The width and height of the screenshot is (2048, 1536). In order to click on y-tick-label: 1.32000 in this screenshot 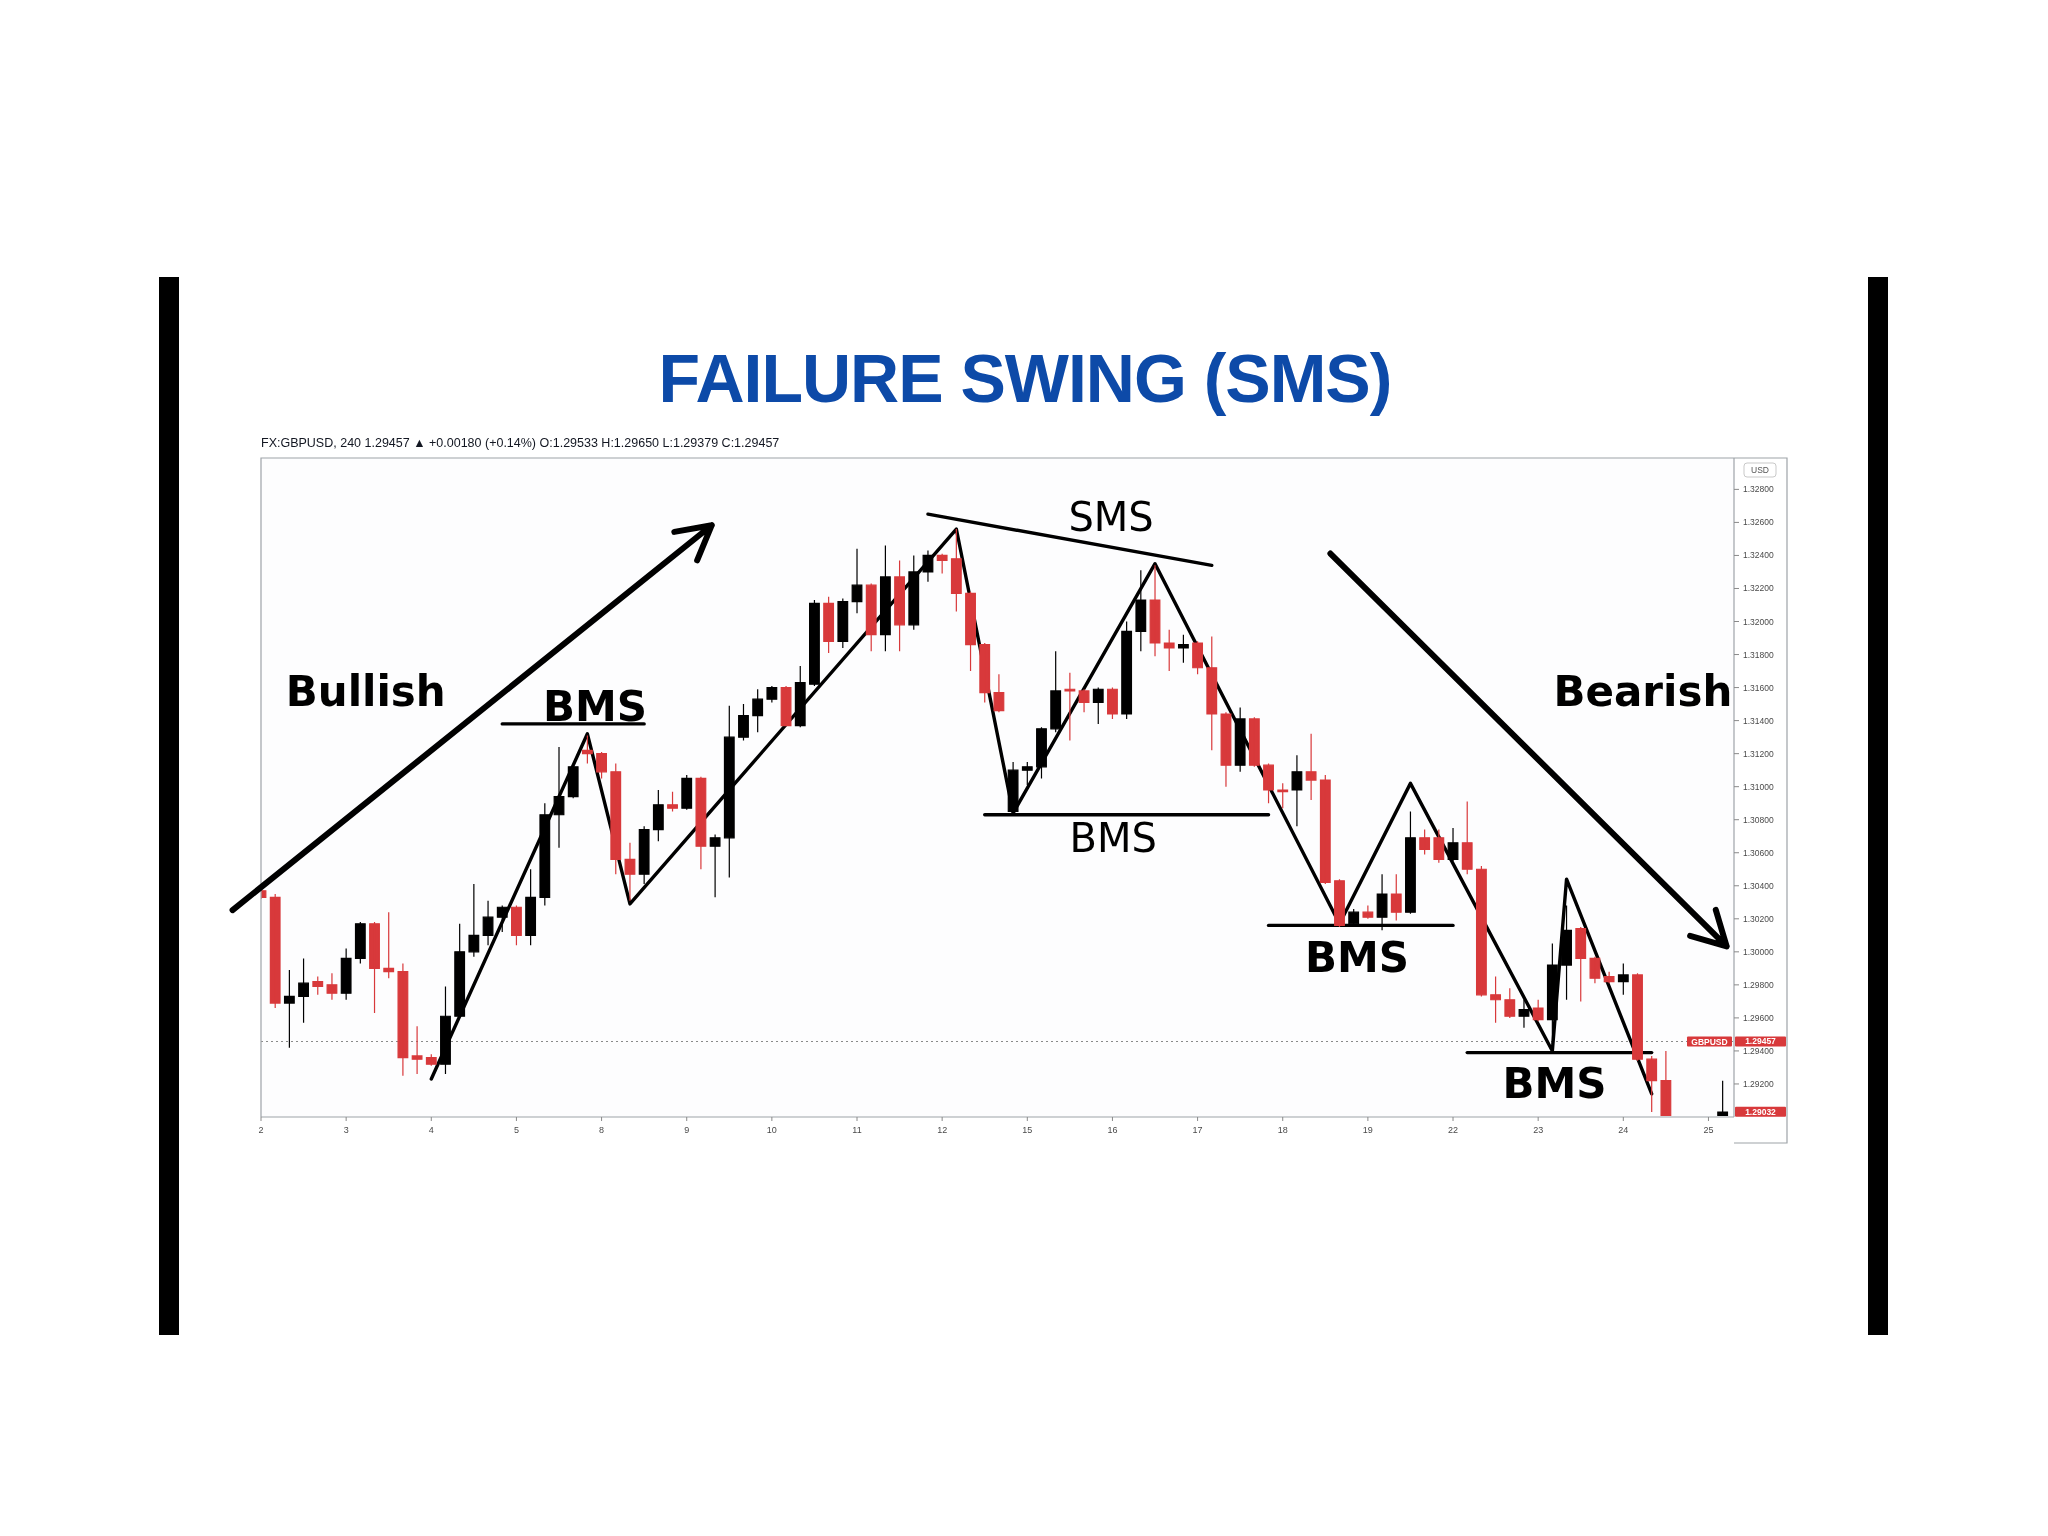, I will do `click(1758, 621)`.